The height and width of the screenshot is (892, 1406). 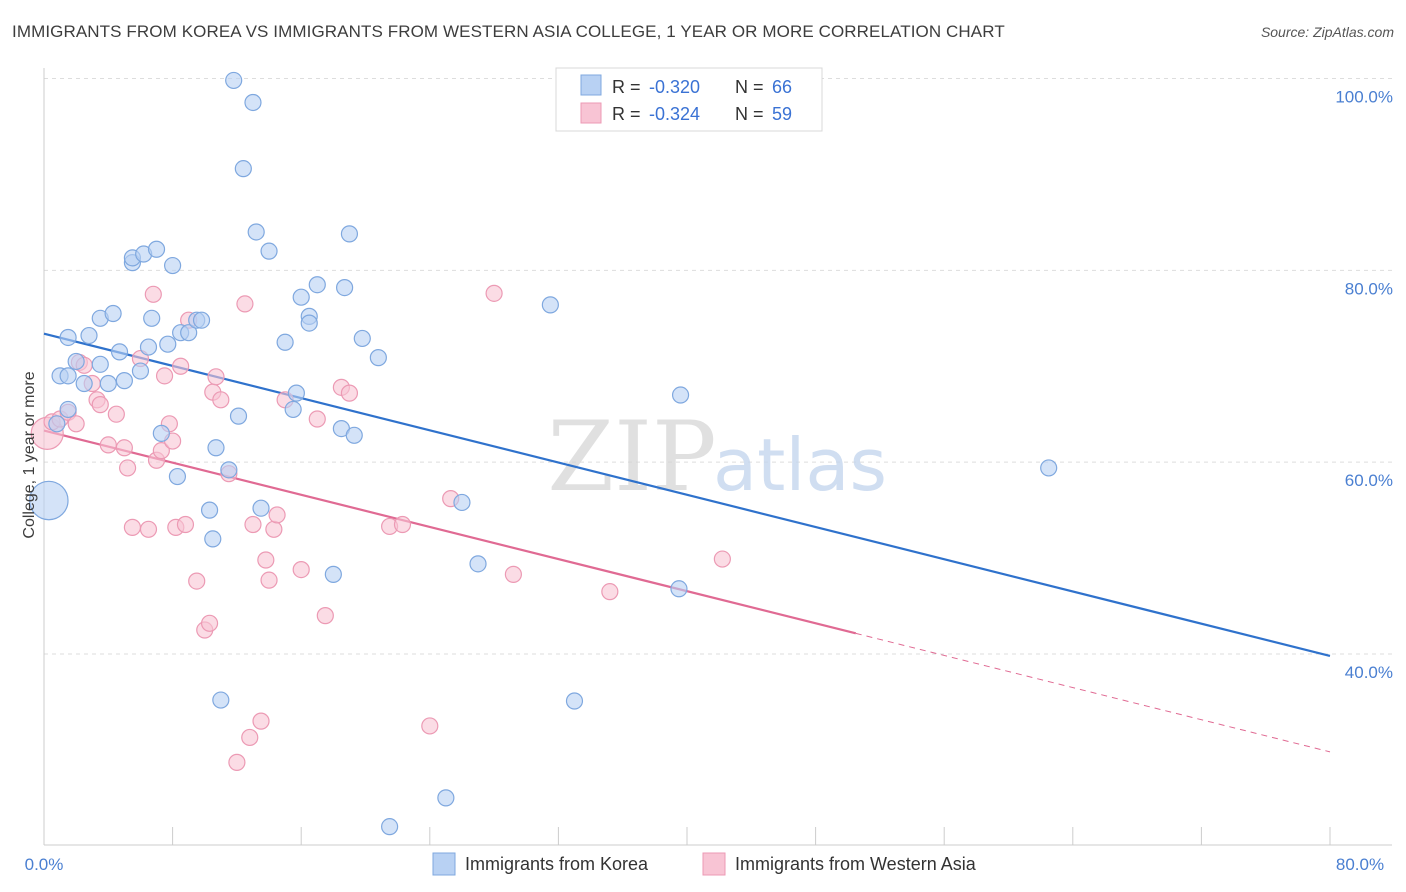 I want to click on y-tick-label: 80.0%, so click(x=1369, y=288).